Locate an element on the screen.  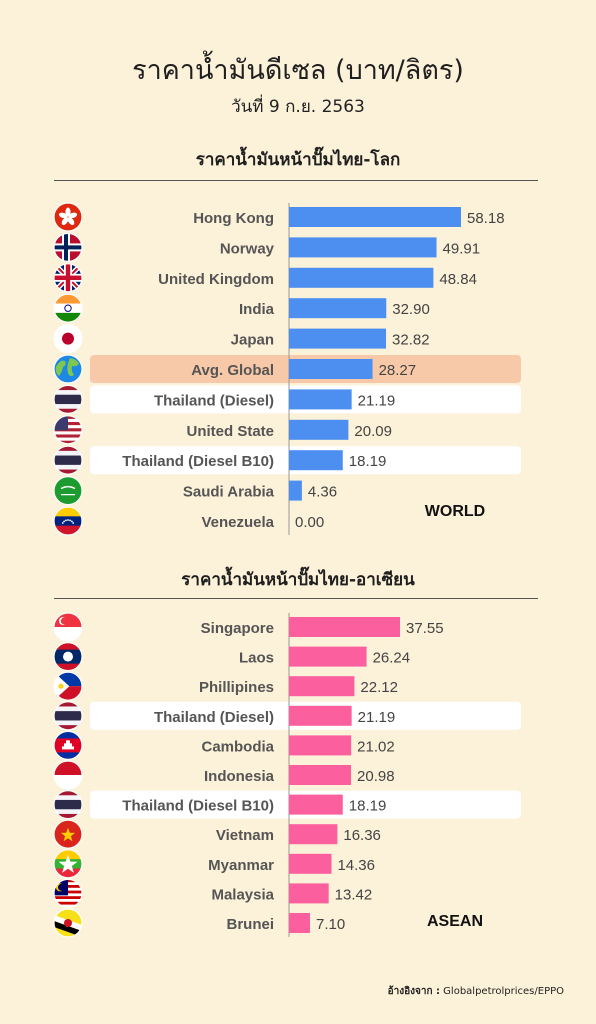
category-label: Laos is located at coordinates (256, 658).